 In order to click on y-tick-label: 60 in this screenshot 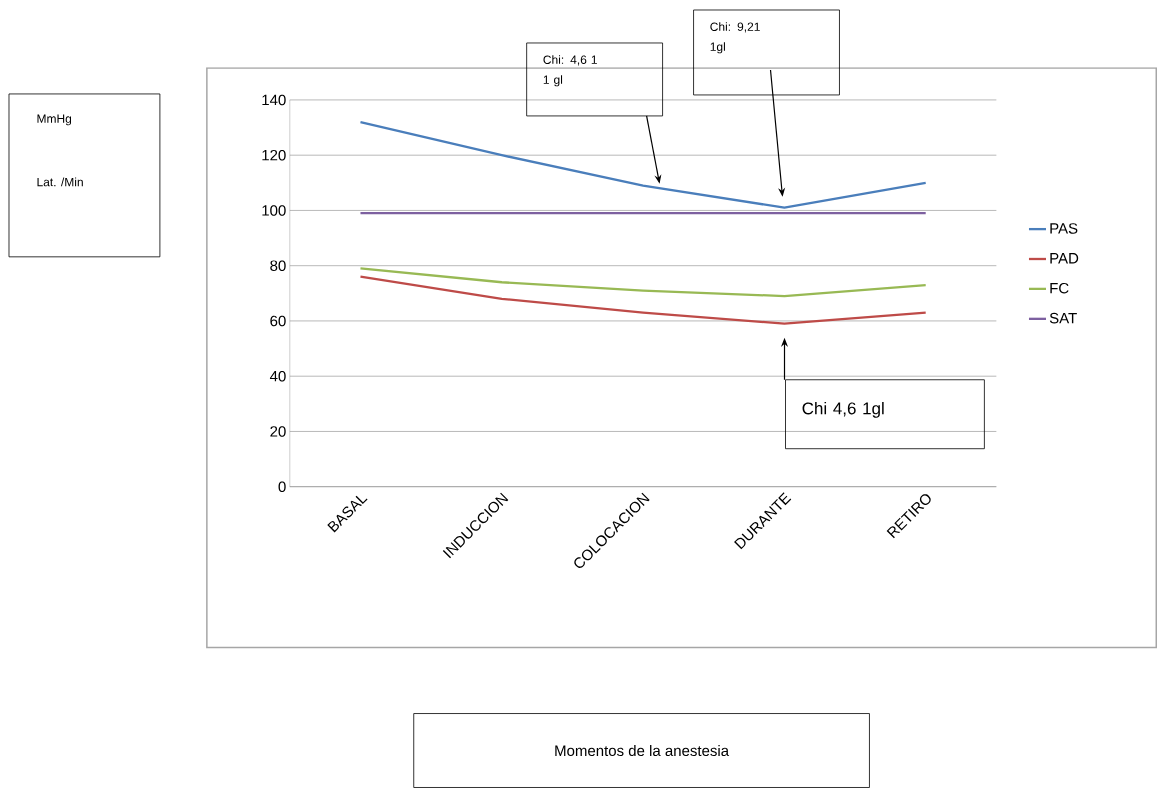, I will do `click(278, 320)`.